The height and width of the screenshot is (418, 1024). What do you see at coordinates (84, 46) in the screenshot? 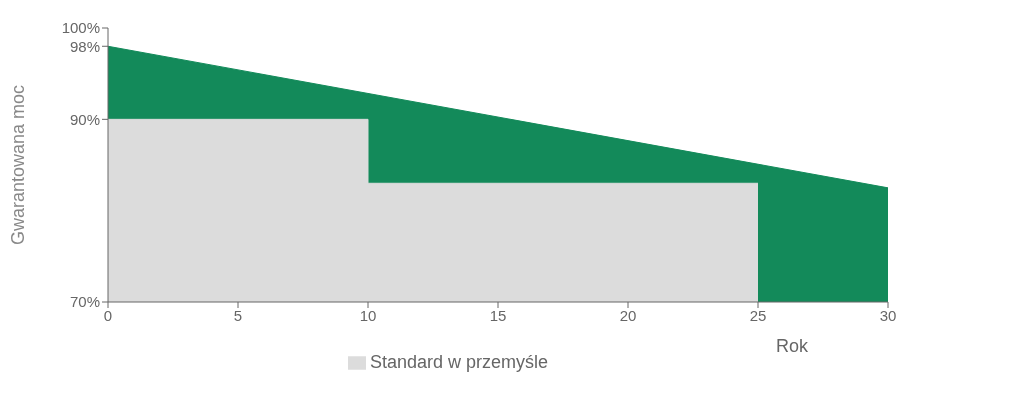
I see `y-tick-label: 98%` at bounding box center [84, 46].